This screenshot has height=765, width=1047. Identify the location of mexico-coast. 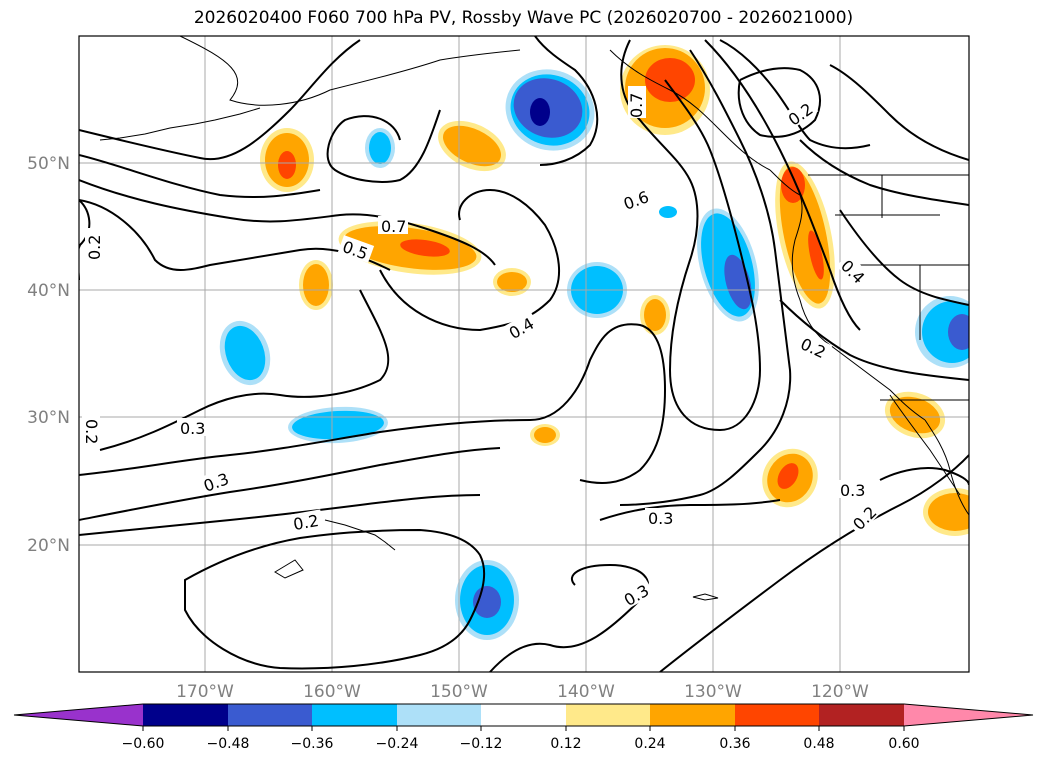
(946, 467).